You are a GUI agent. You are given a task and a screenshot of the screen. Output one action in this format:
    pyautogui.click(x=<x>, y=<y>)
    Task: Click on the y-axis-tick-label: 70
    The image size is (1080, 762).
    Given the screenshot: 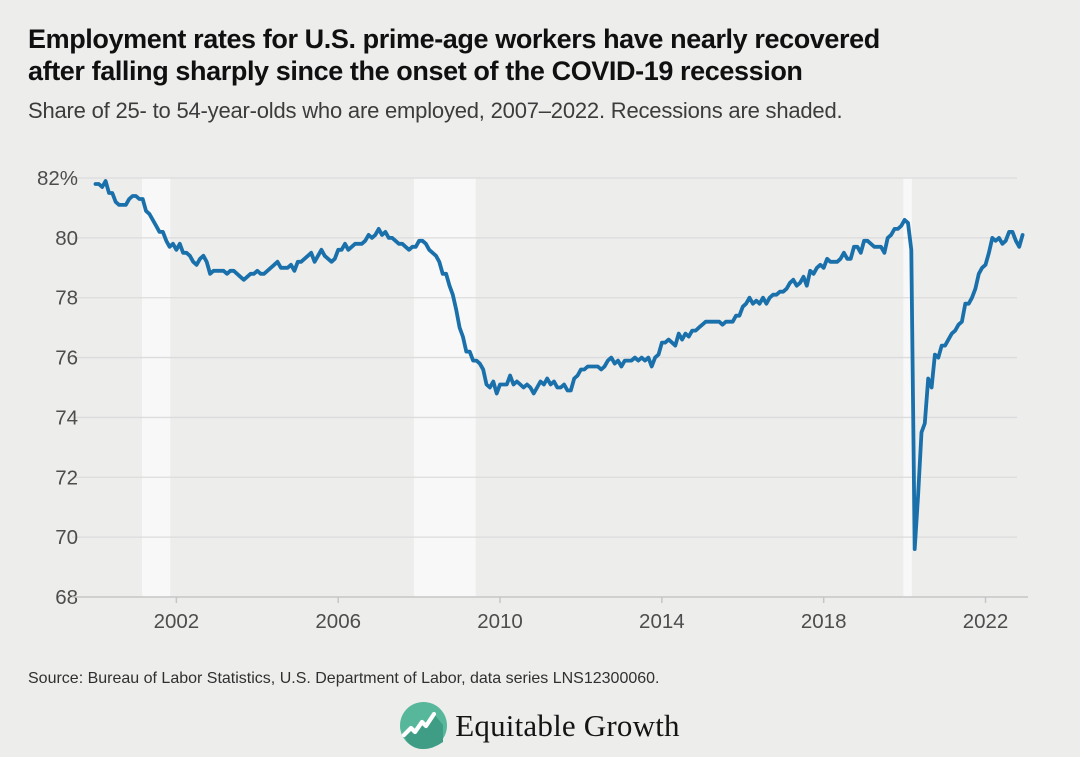 What is the action you would take?
    pyautogui.click(x=66, y=537)
    